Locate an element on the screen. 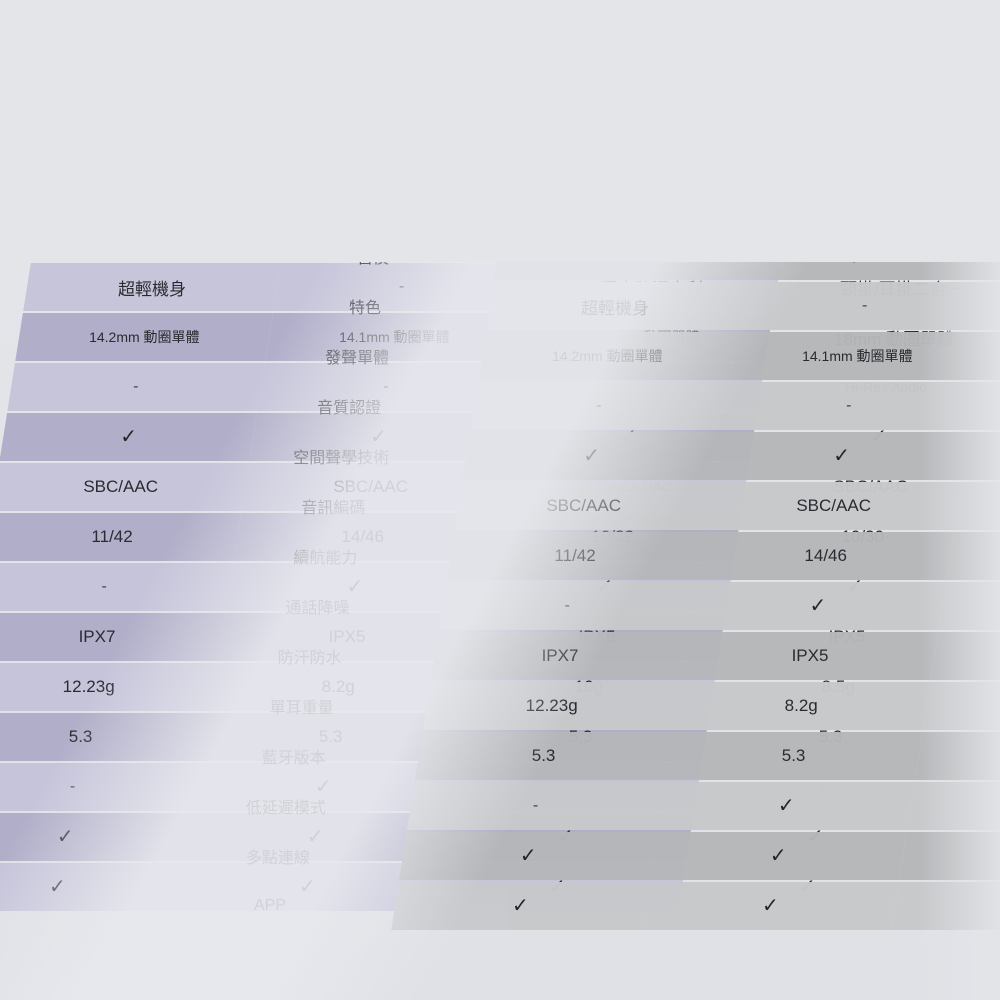 The image size is (1000, 1000). row-label: 音訊編碼 is located at coordinates (333, 508).